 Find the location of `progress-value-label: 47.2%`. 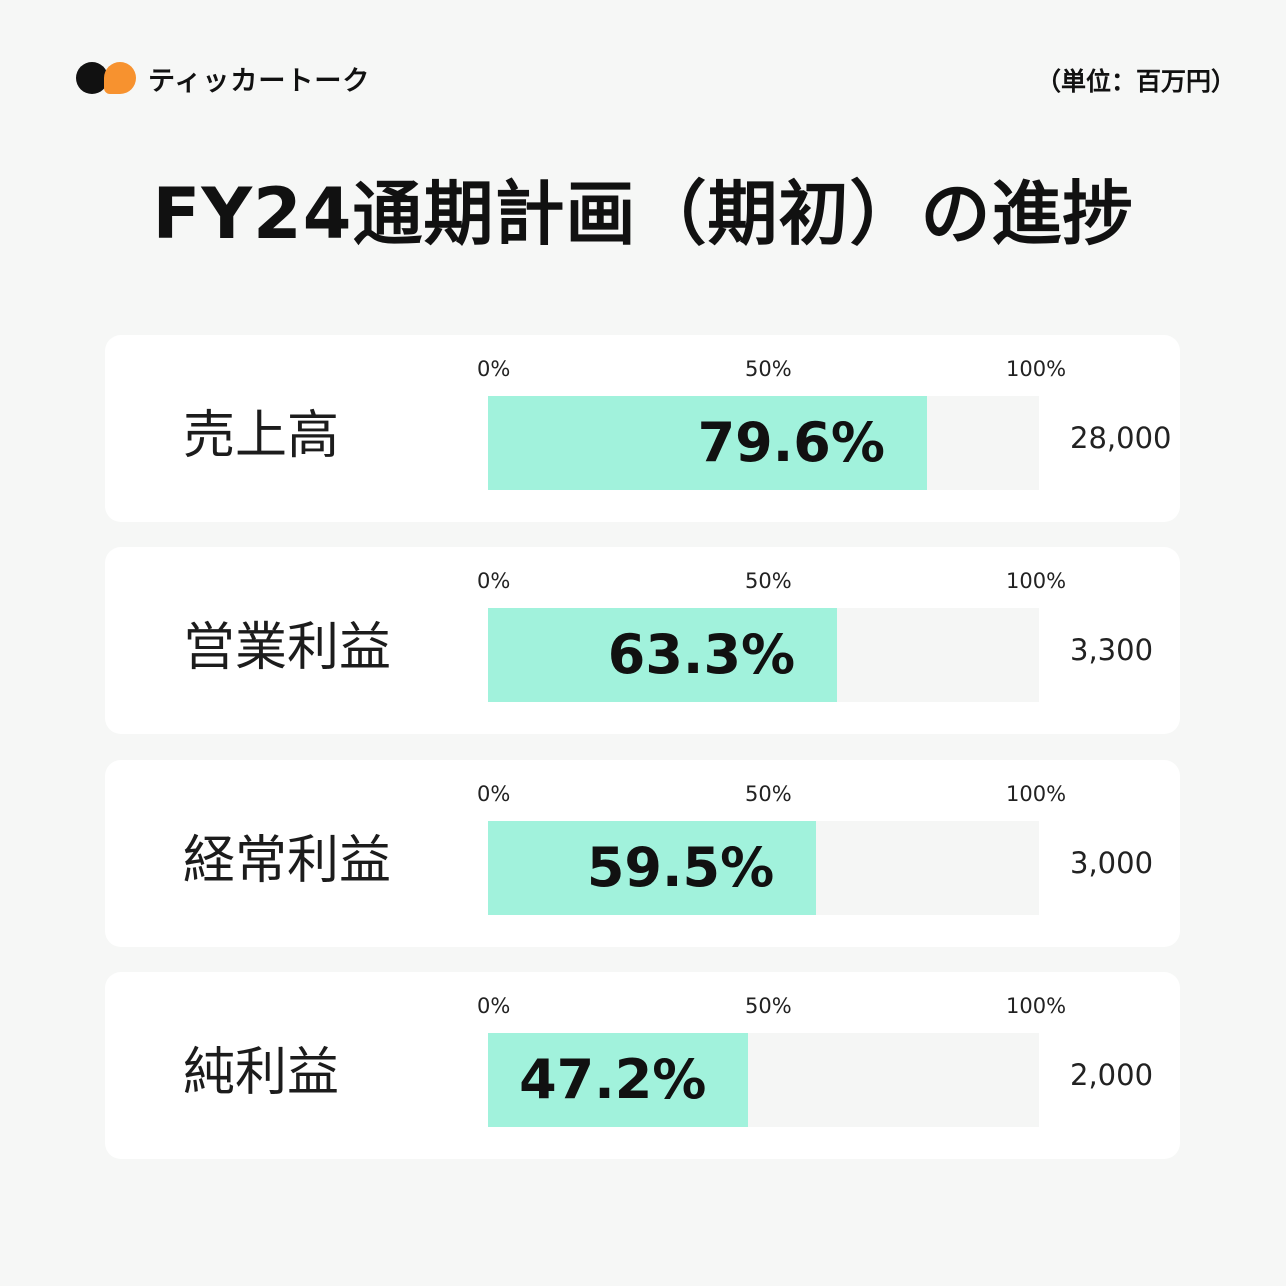

progress-value-label: 47.2% is located at coordinates (613, 1079).